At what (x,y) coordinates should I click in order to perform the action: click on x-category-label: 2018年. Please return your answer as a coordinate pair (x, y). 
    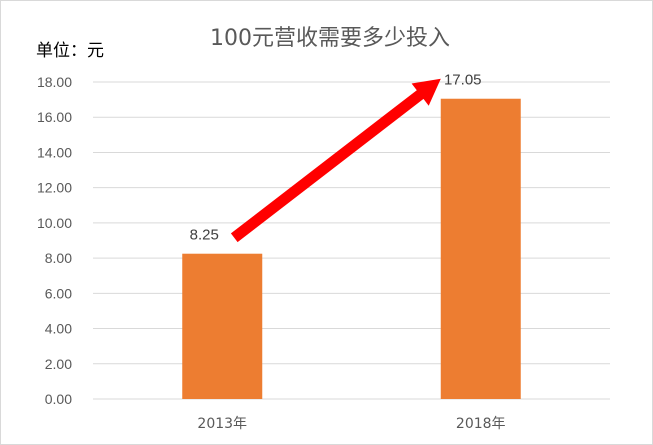
    Looking at the image, I should click on (481, 424).